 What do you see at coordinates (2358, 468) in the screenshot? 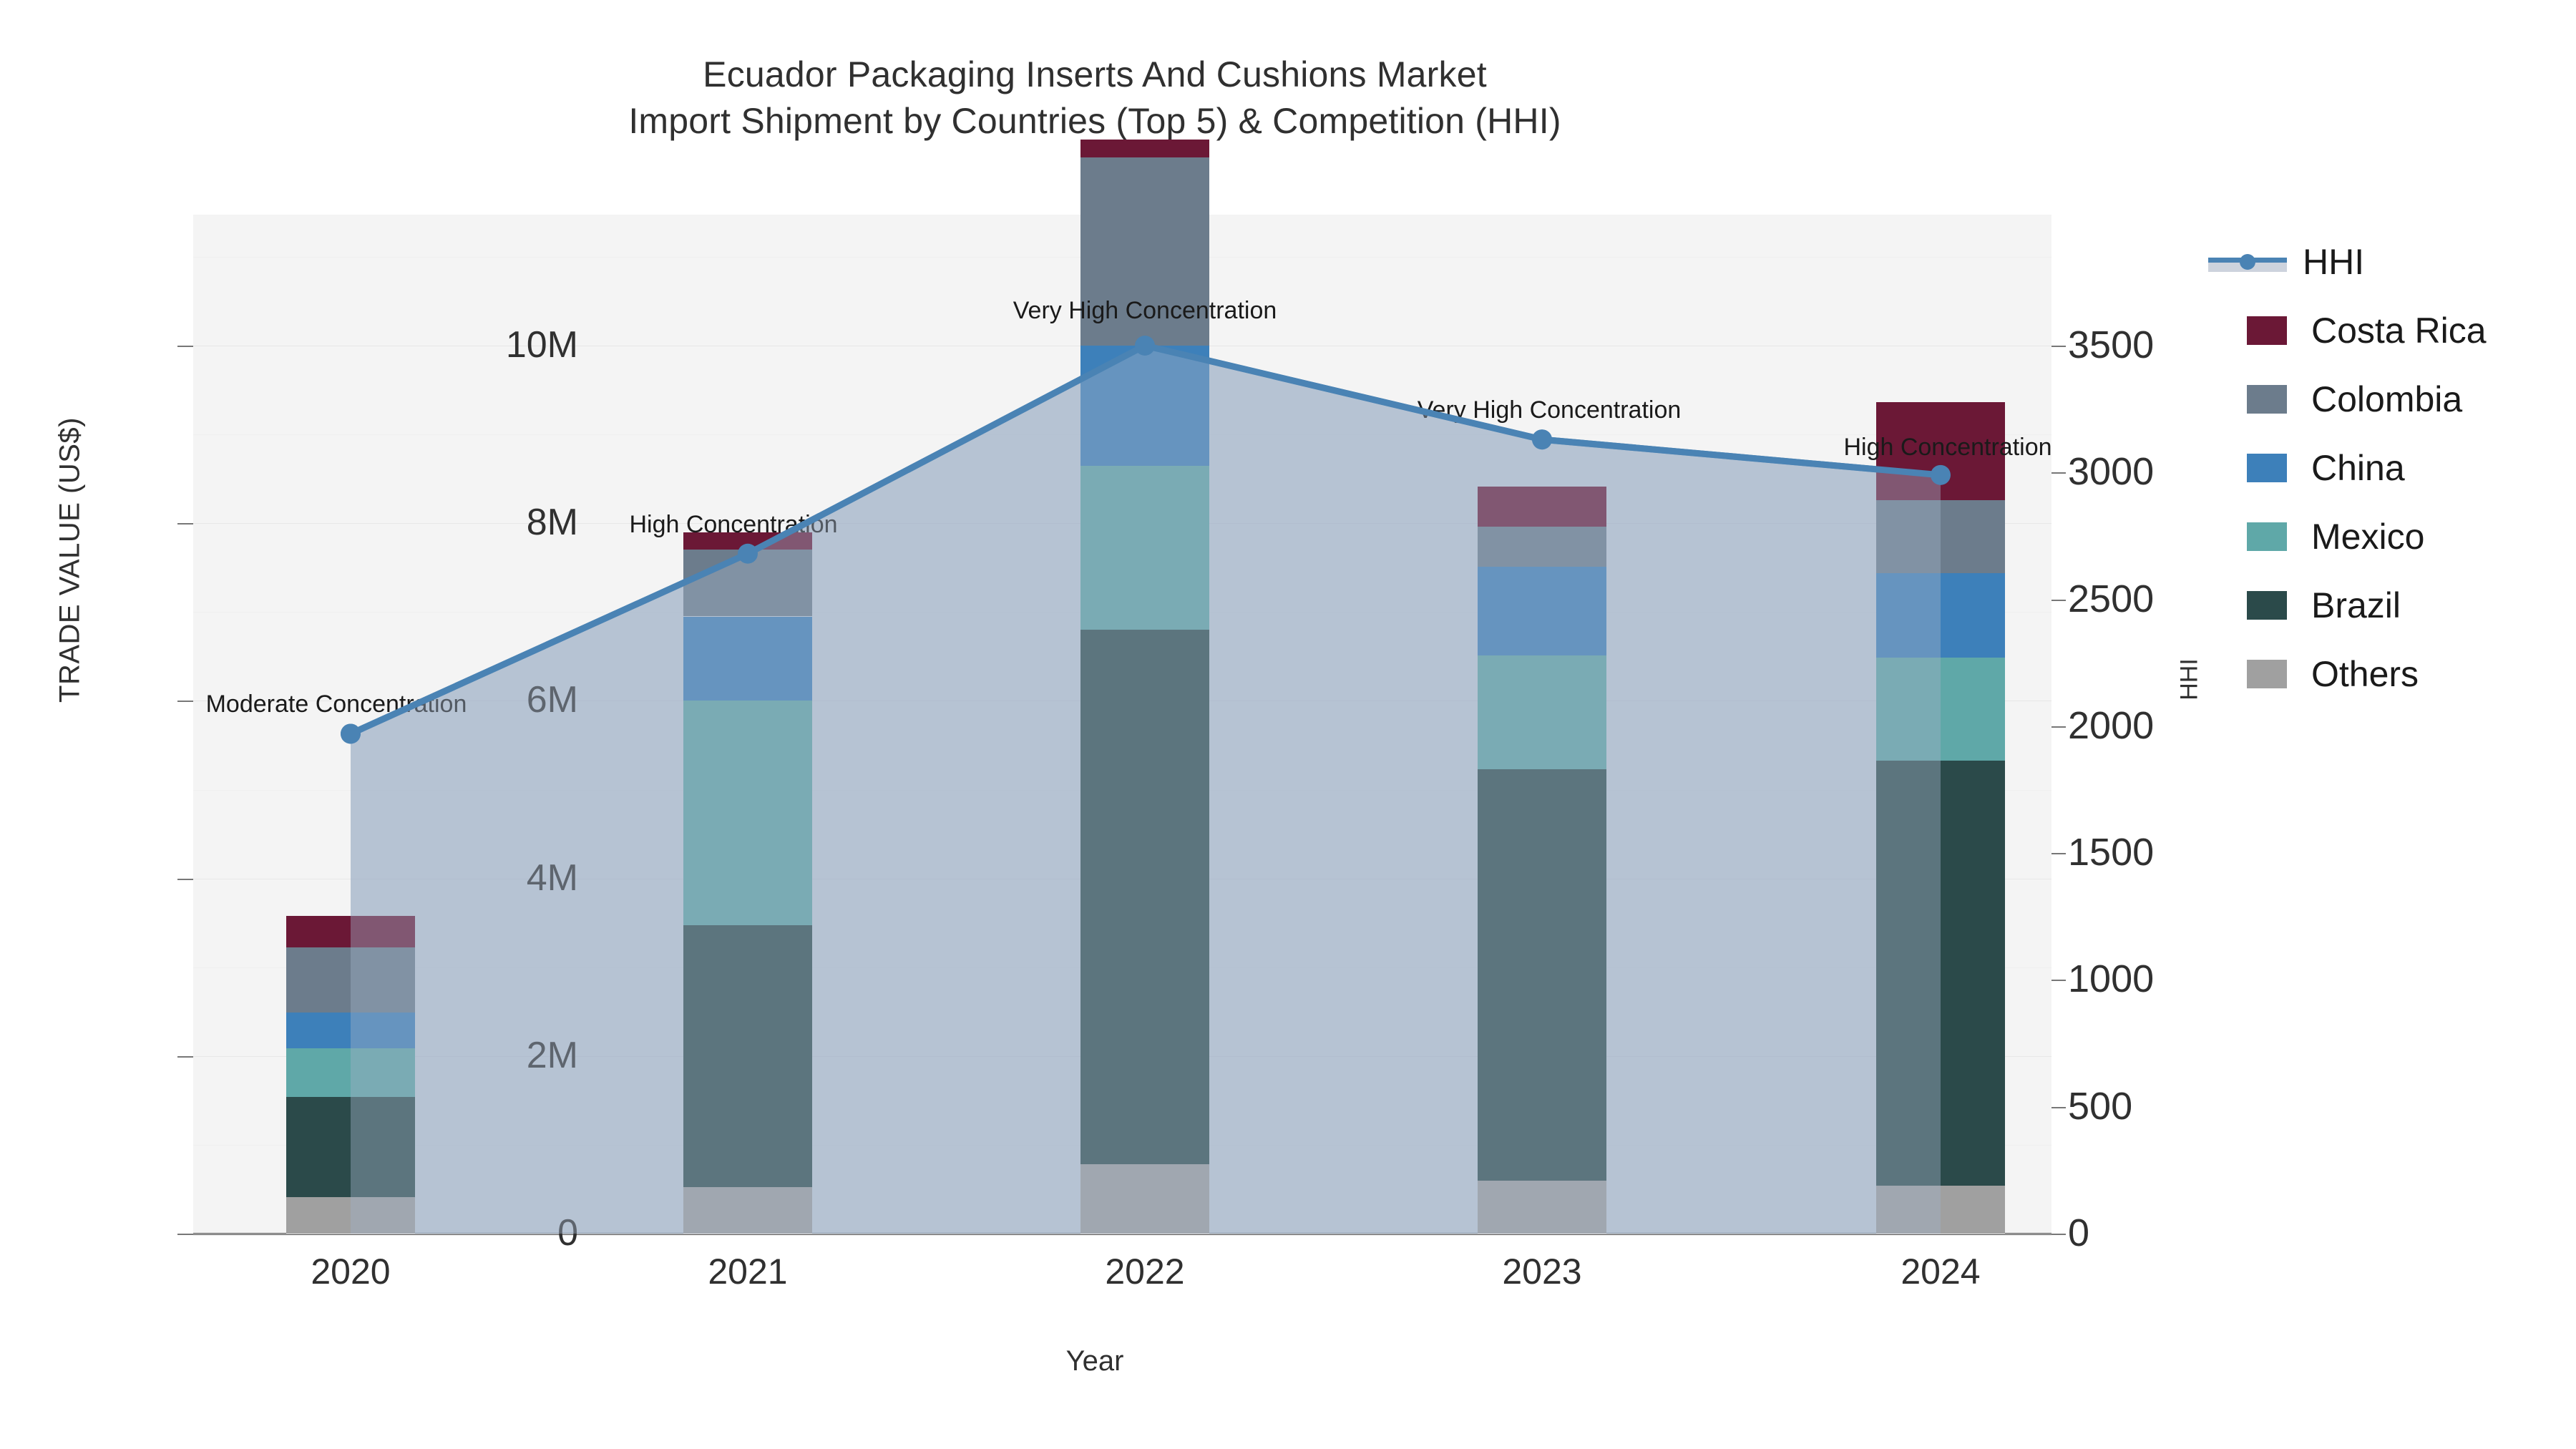
I see `legend-label: China` at bounding box center [2358, 468].